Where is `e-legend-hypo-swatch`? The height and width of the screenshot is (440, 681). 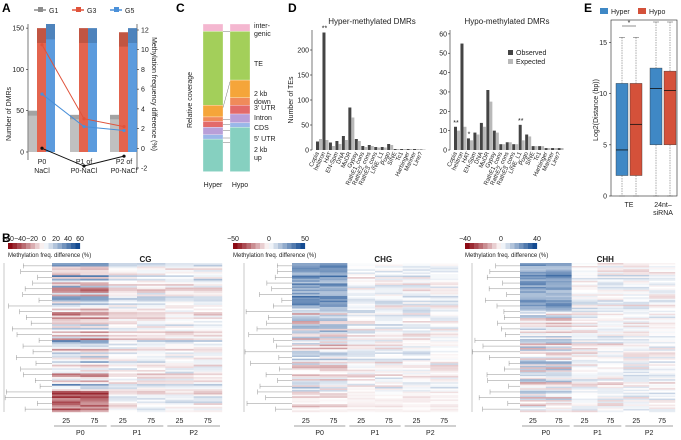
e-legend-hypo-swatch is located at coordinates (642, 11).